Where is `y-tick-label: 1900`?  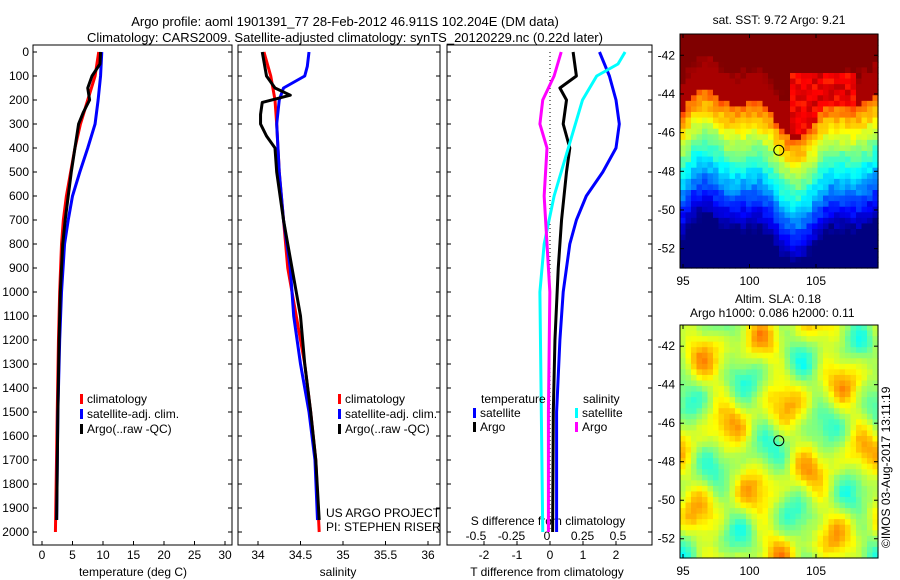 y-tick-label: 1900 is located at coordinates (15, 508).